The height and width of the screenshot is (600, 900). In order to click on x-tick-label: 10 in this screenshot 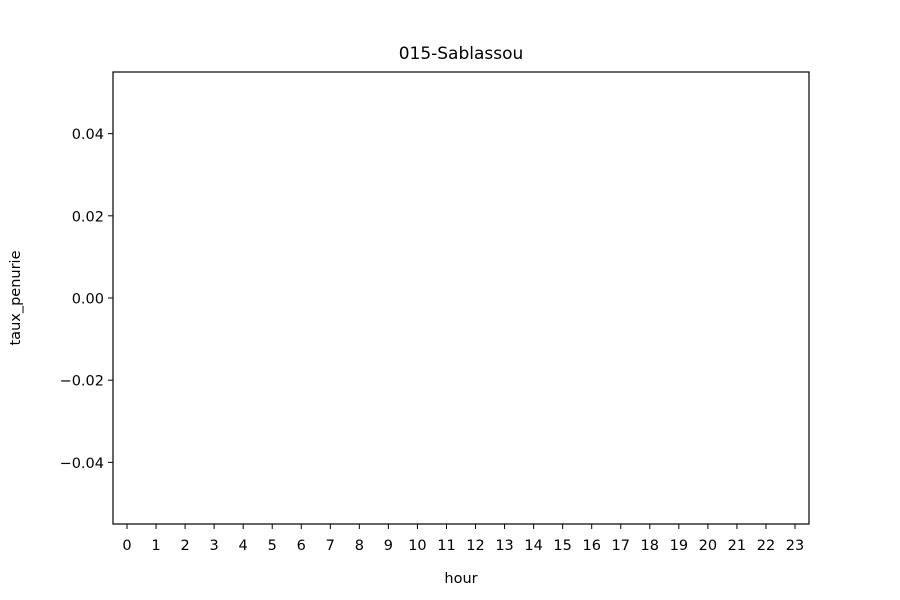, I will do `click(417, 546)`.